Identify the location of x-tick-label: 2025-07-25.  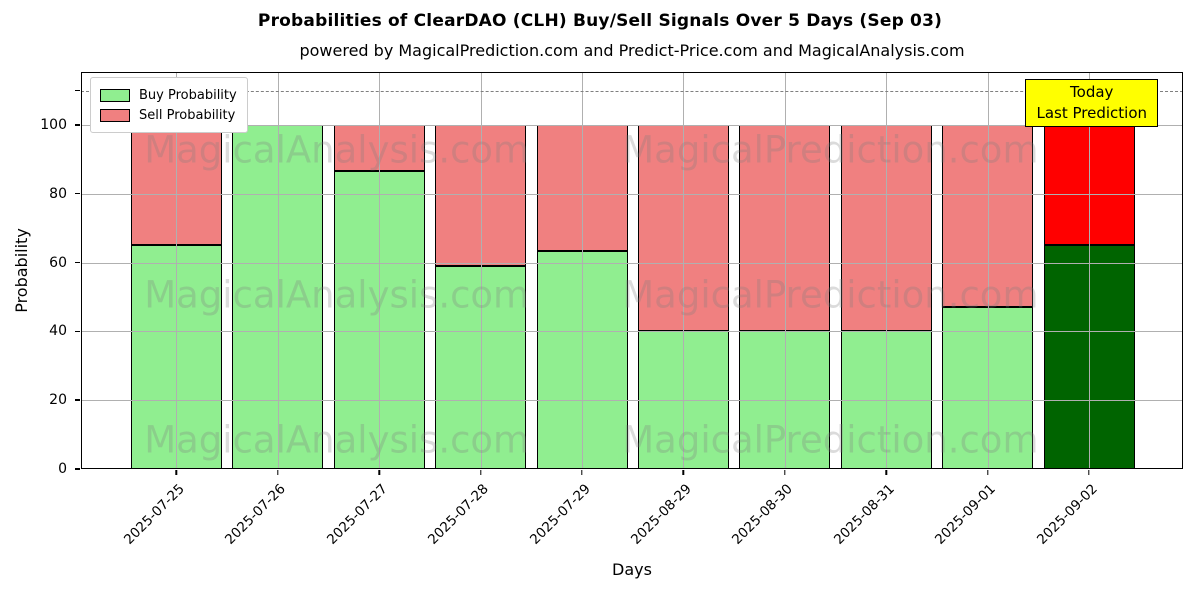
(154, 514).